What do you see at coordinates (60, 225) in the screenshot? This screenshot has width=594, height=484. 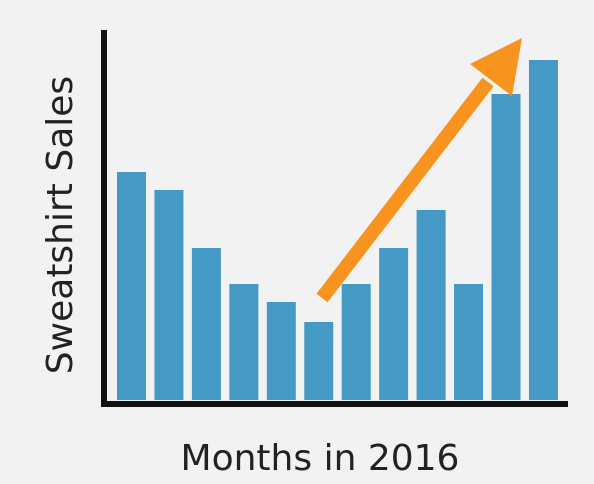 I see `y-axis-label: Sweatshirt Sales` at bounding box center [60, 225].